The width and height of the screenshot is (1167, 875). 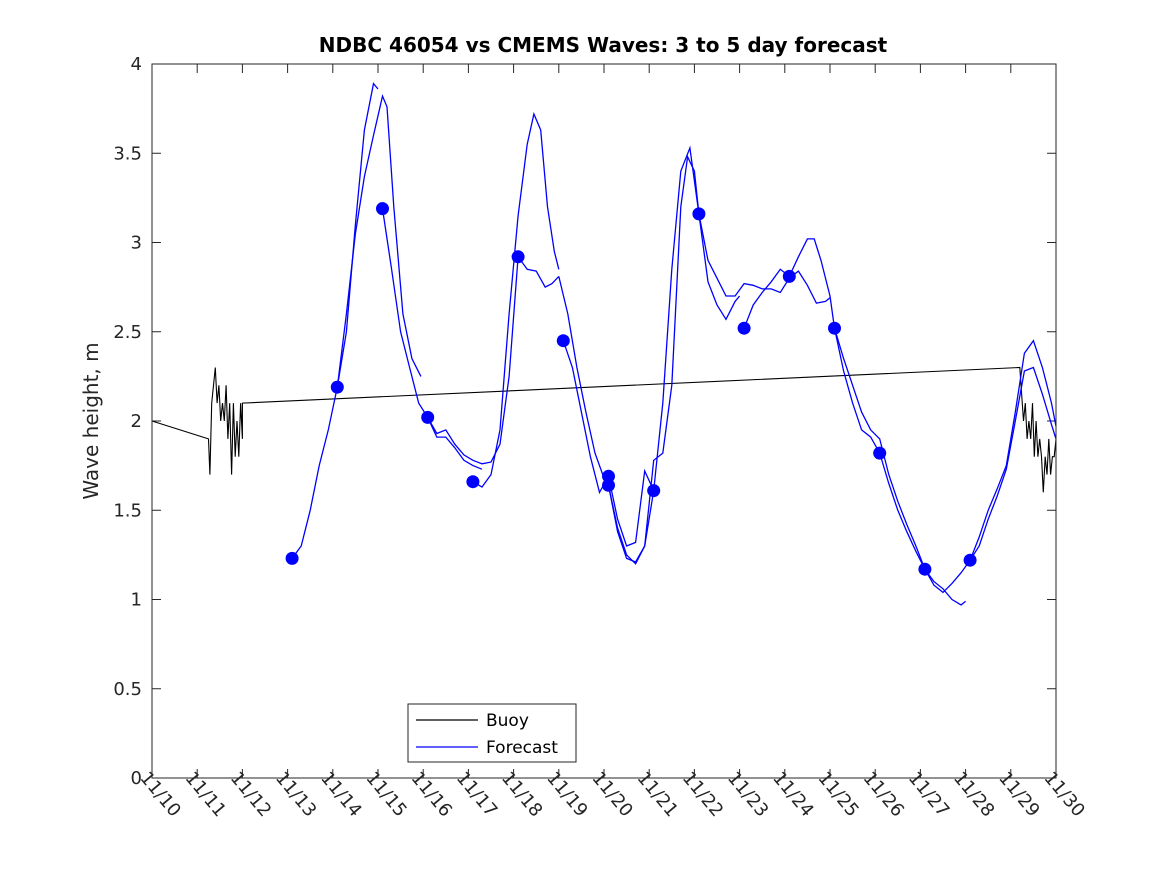 What do you see at coordinates (522, 748) in the screenshot?
I see `legend-label-forecast: Forecast` at bounding box center [522, 748].